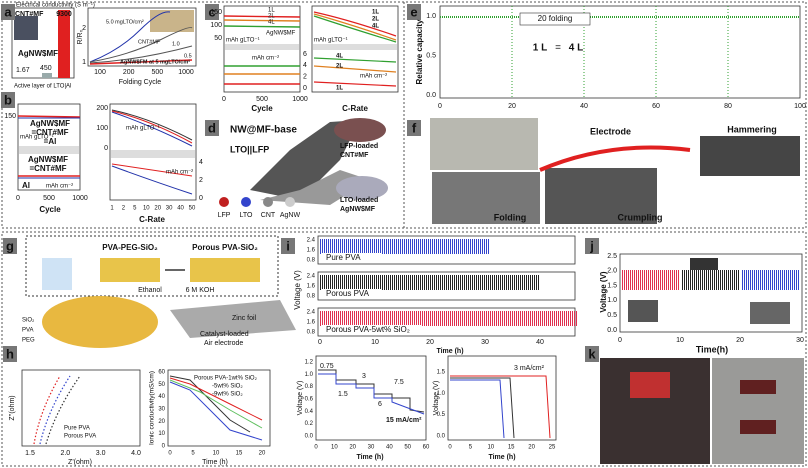  I want to click on label: Al, so click(26, 185).